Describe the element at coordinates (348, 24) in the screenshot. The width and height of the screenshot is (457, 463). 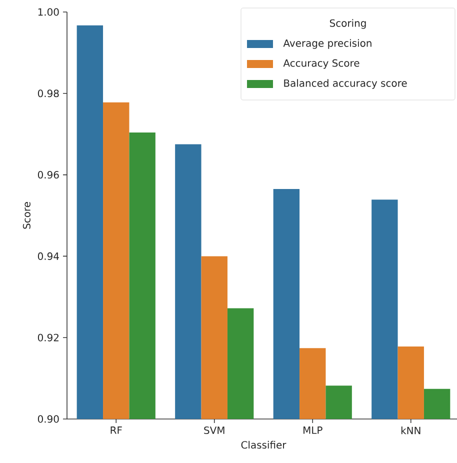
I see `legend-title: Scoring` at that location.